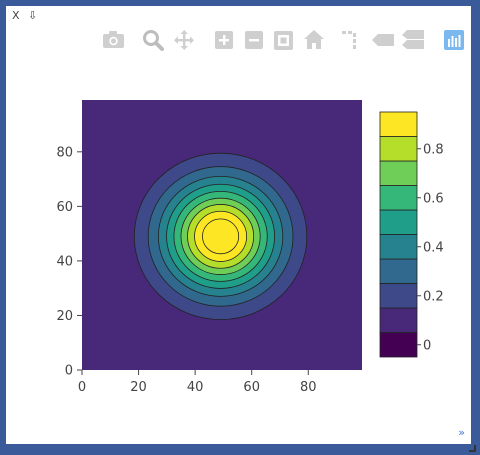 This screenshot has width=480, height=455. Describe the element at coordinates (349, 40) in the screenshot. I see `spike-lines-icon` at that location.